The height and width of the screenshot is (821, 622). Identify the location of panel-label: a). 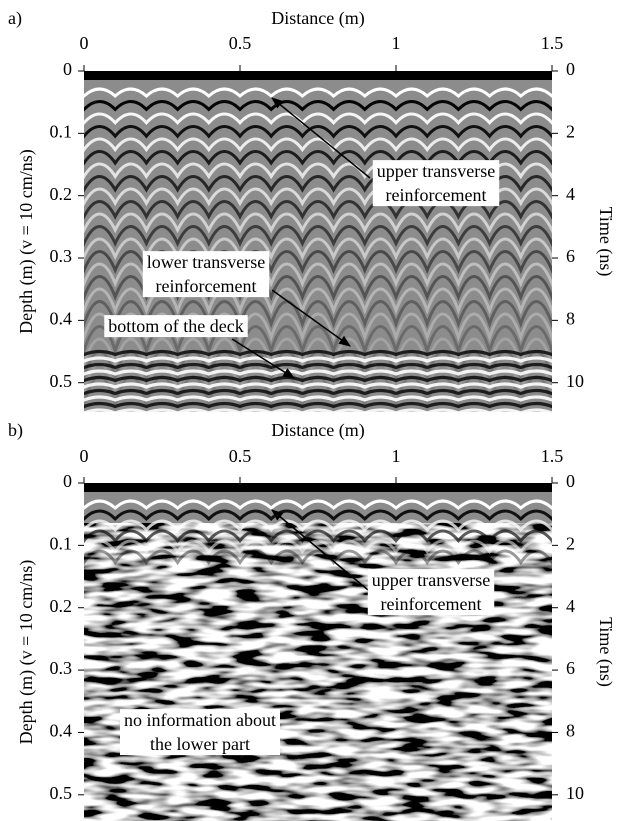
(15, 18).